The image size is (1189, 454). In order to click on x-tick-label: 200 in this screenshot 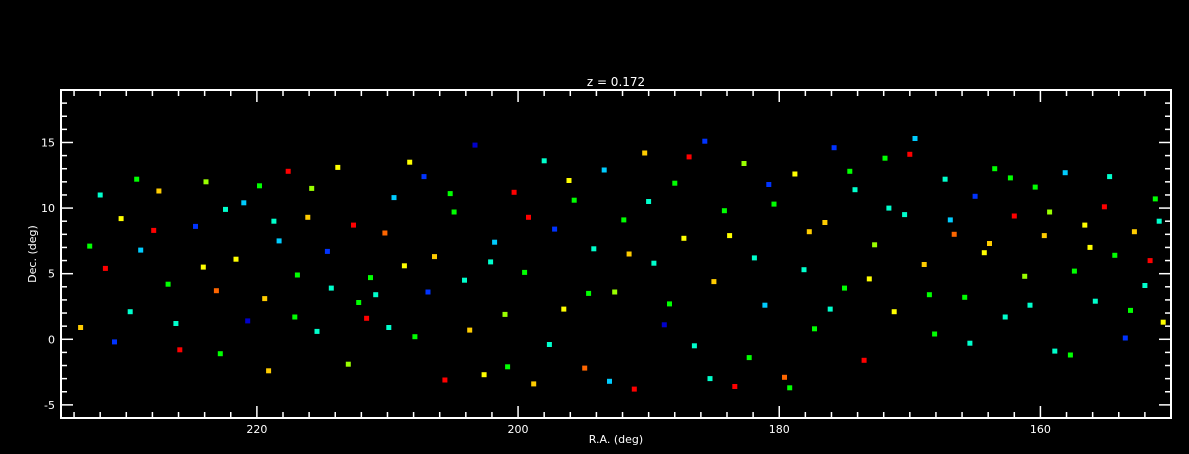, I will do `click(518, 429)`.